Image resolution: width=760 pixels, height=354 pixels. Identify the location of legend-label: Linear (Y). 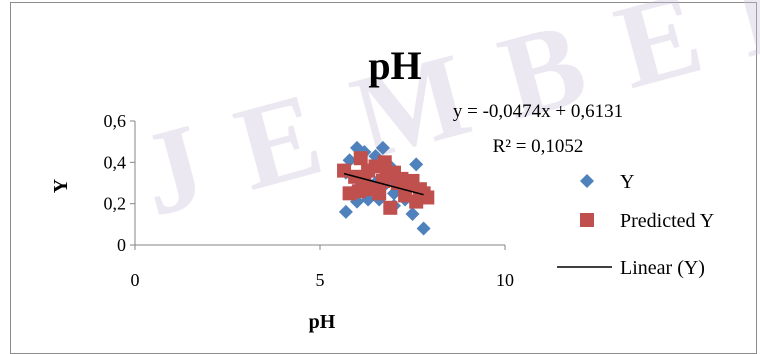
(662, 268).